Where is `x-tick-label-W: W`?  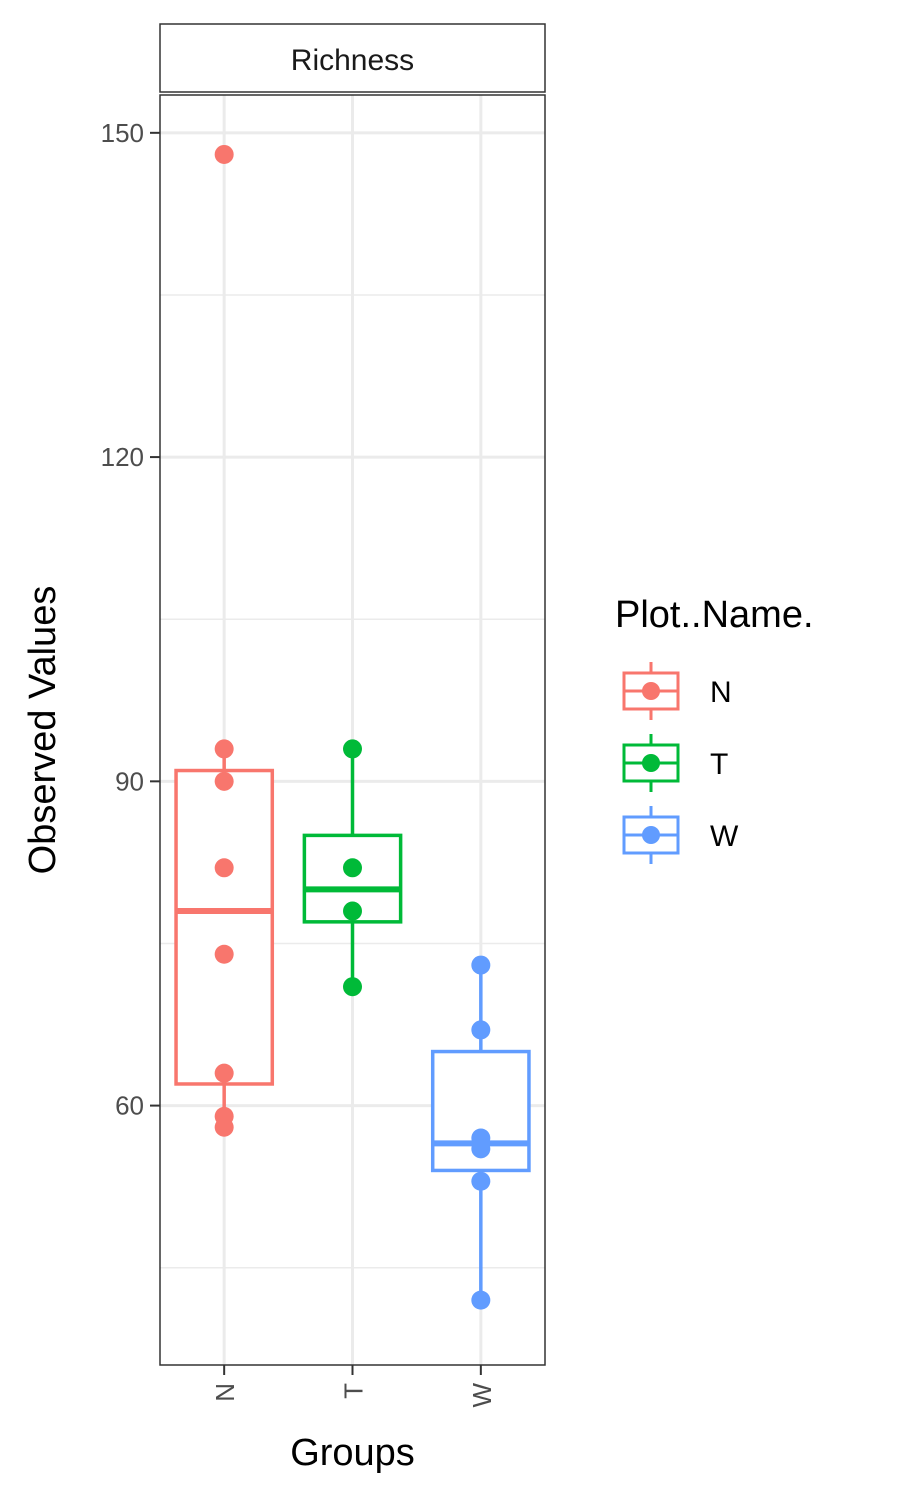 x-tick-label-W: W is located at coordinates (482, 1395).